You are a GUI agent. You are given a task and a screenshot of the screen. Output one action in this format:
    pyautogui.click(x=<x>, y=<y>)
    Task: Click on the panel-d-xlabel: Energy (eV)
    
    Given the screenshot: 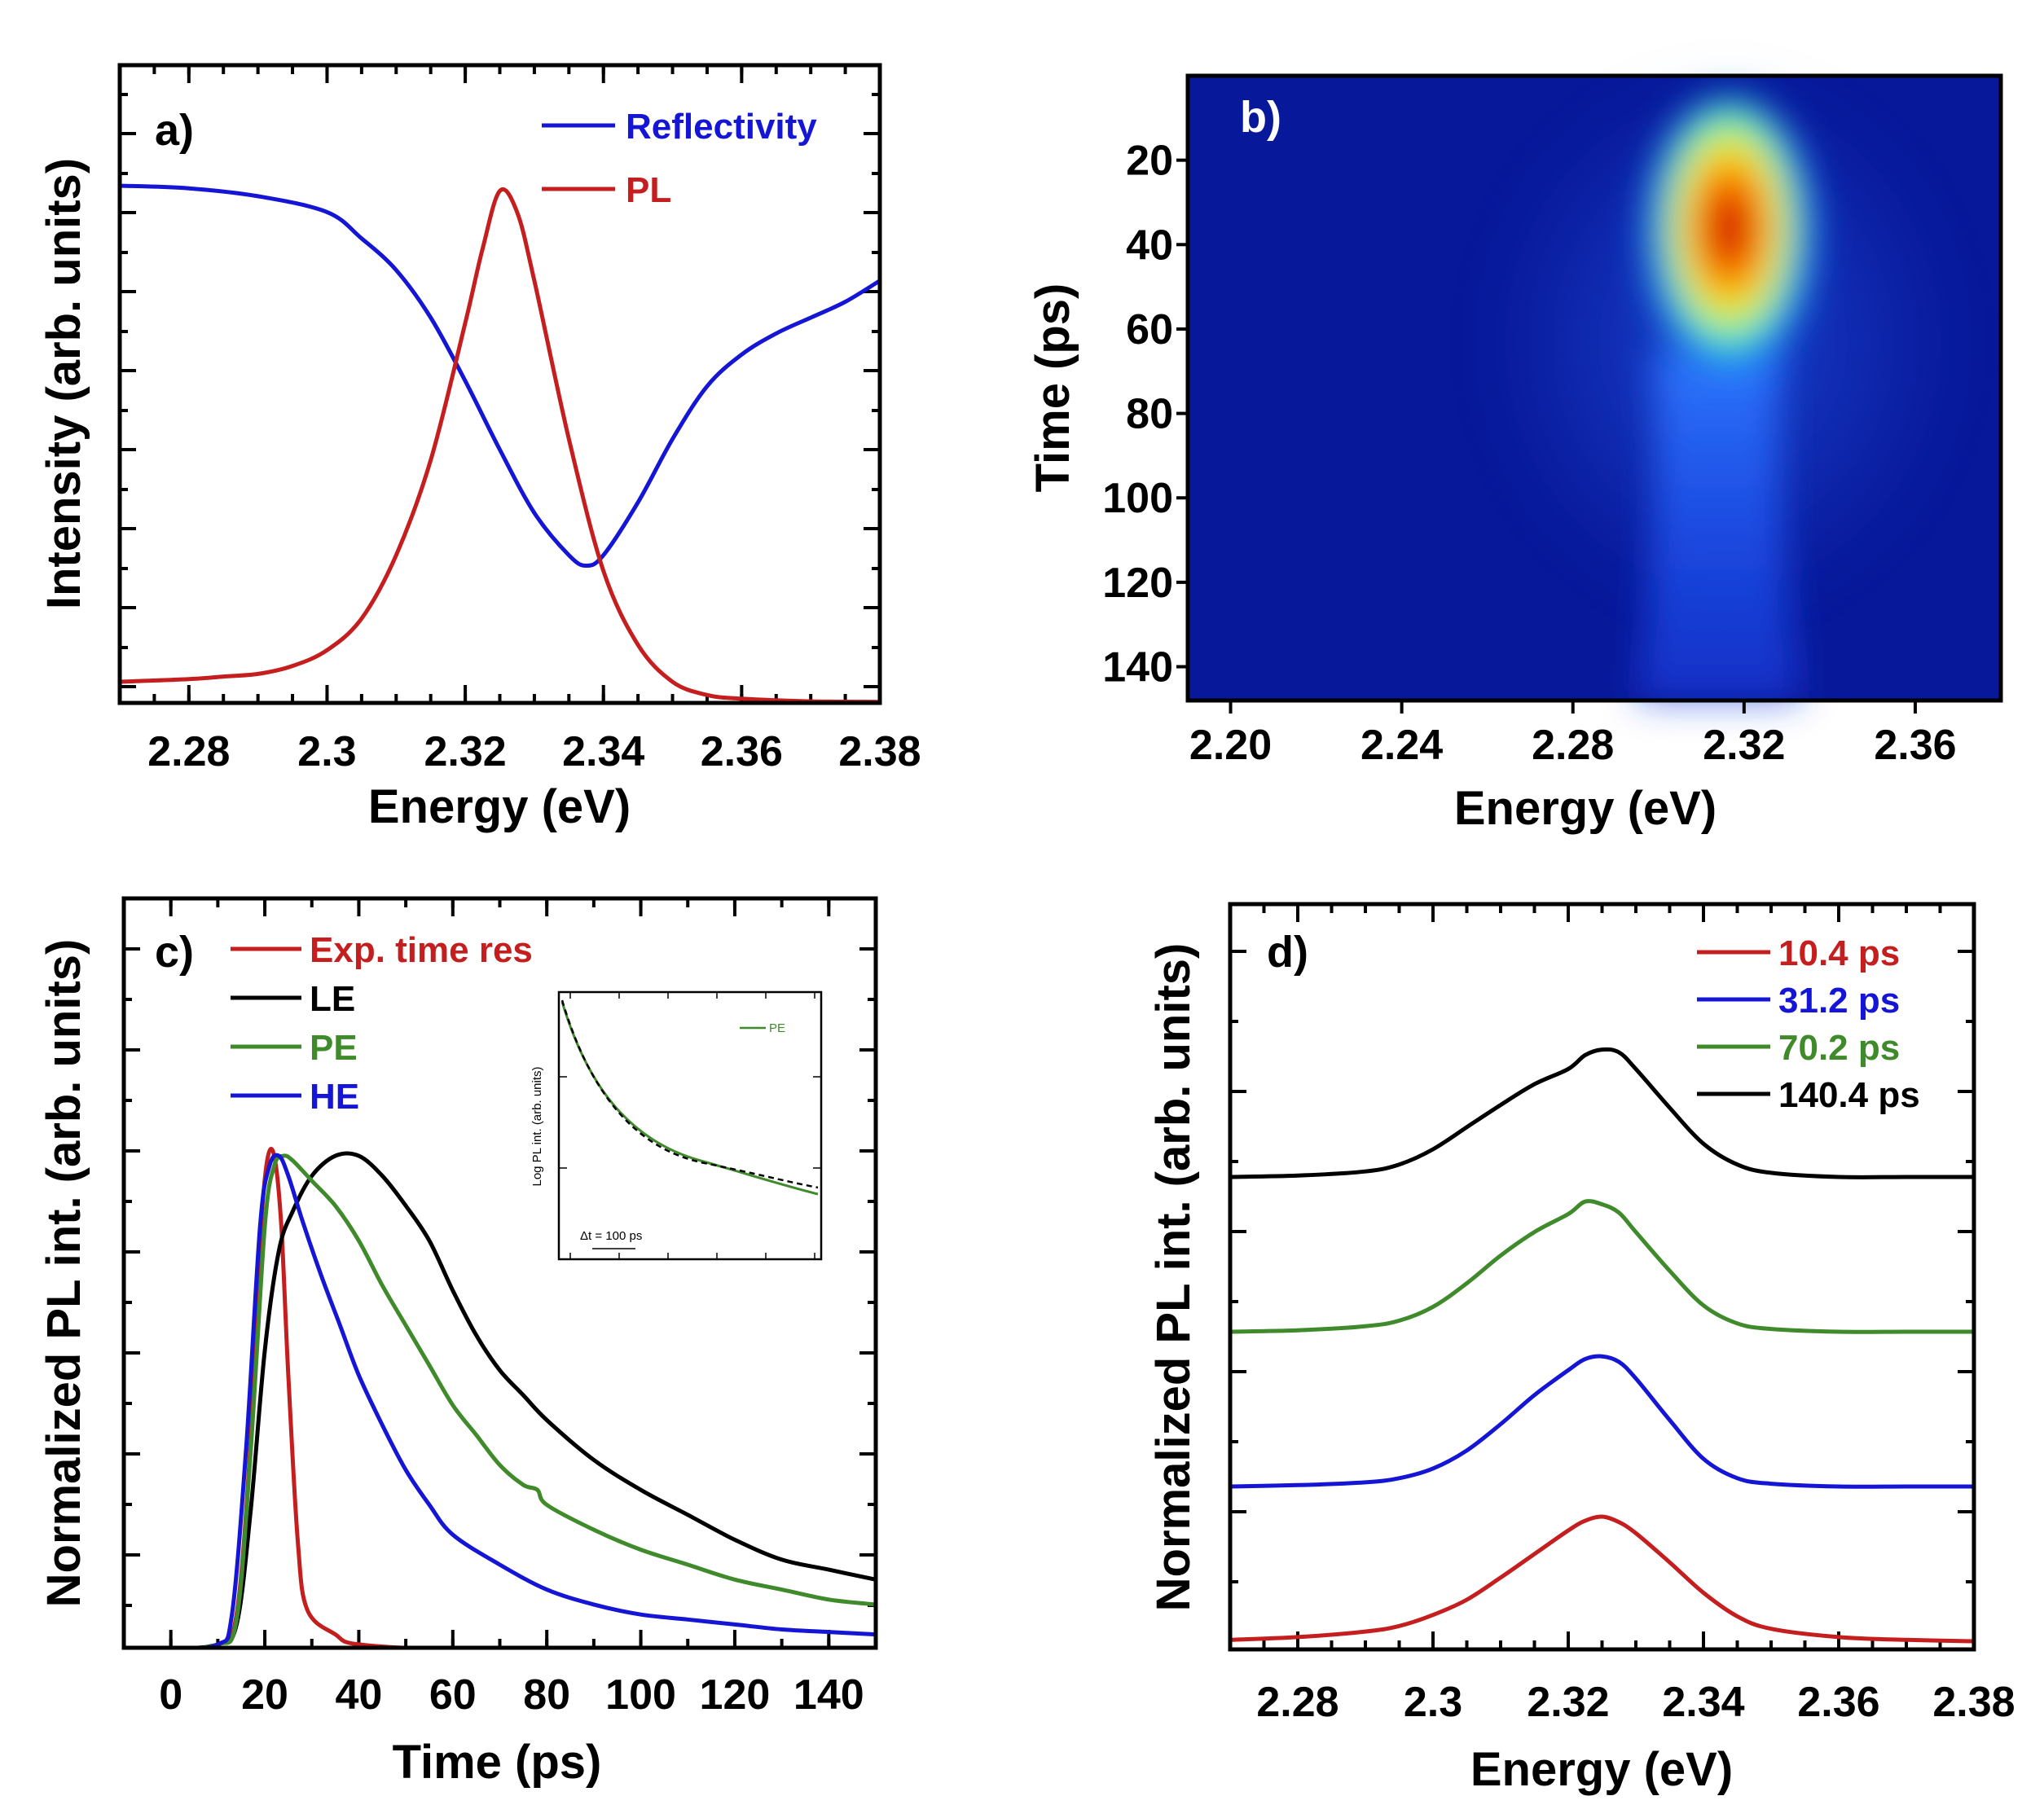 What is the action you would take?
    pyautogui.click(x=1601, y=1770)
    